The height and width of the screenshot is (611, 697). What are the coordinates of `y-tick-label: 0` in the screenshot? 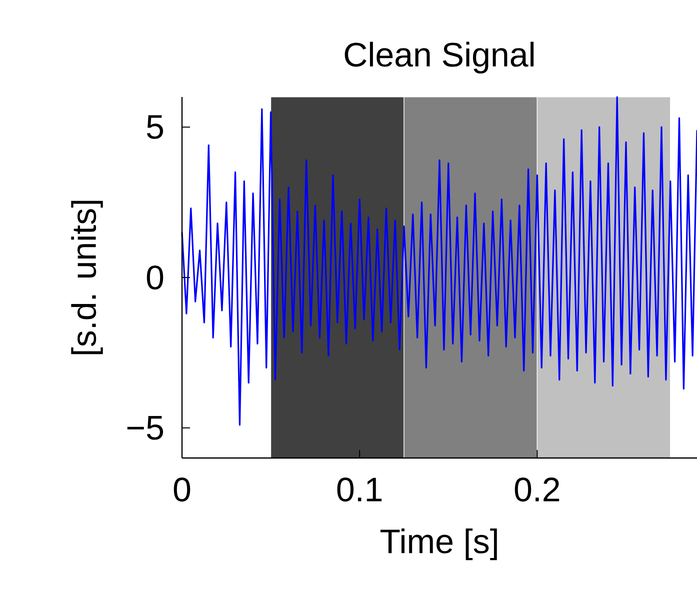 It's located at (155, 277).